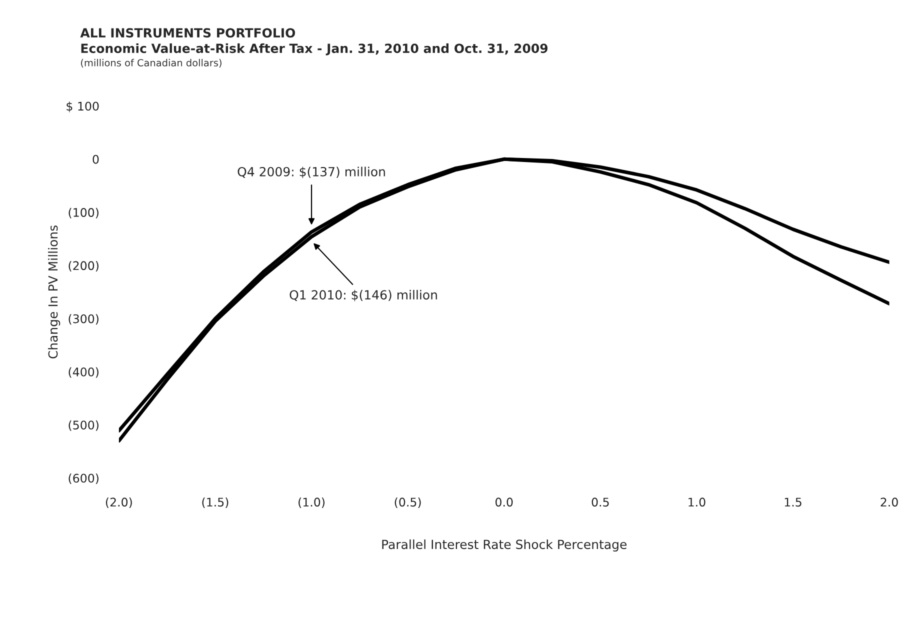  What do you see at coordinates (188, 33) in the screenshot?
I see `chart-title: ALL INSTRUMENTS PORTFOLIO` at bounding box center [188, 33].